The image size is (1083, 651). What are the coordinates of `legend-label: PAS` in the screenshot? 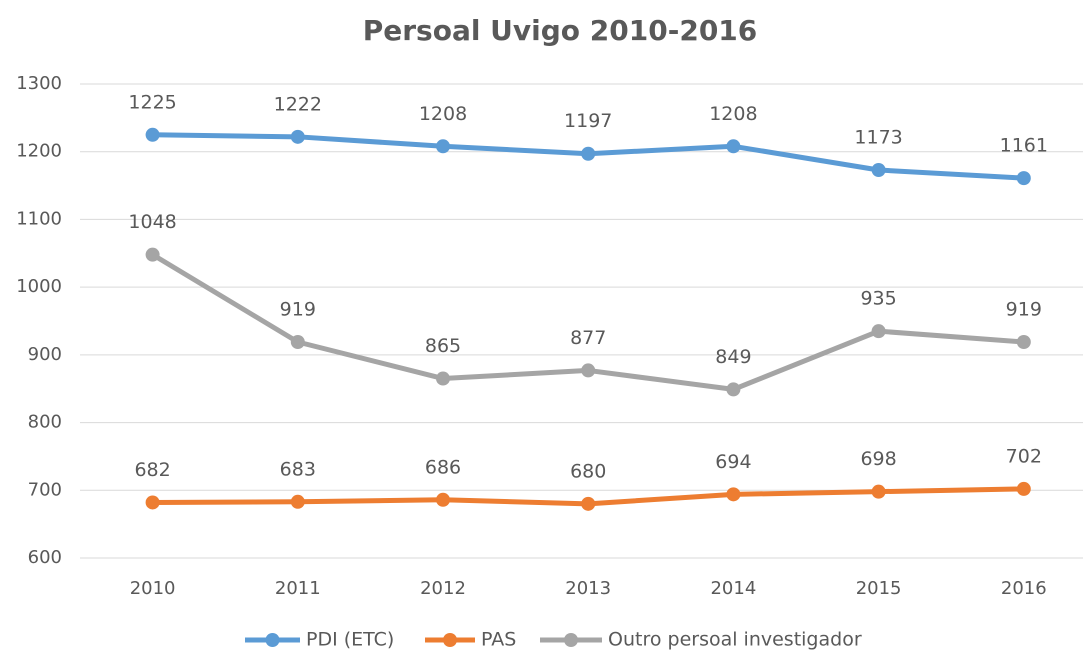 It's located at (498, 640).